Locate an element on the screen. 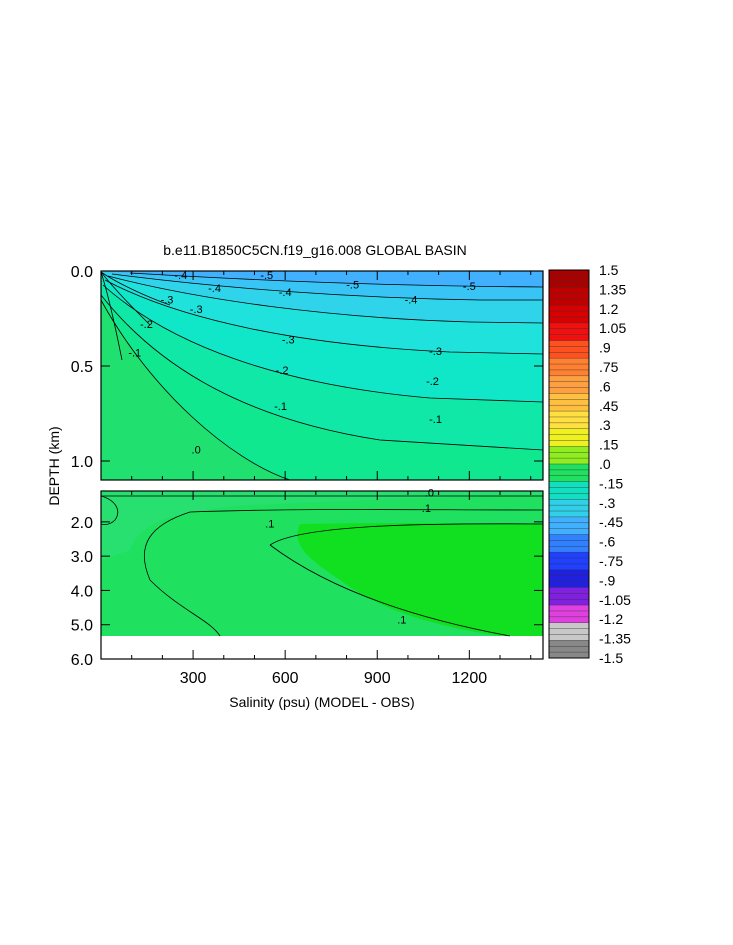 Image resolution: width=733 pixels, height=945 pixels. lower-band-core is located at coordinates (420, 579).